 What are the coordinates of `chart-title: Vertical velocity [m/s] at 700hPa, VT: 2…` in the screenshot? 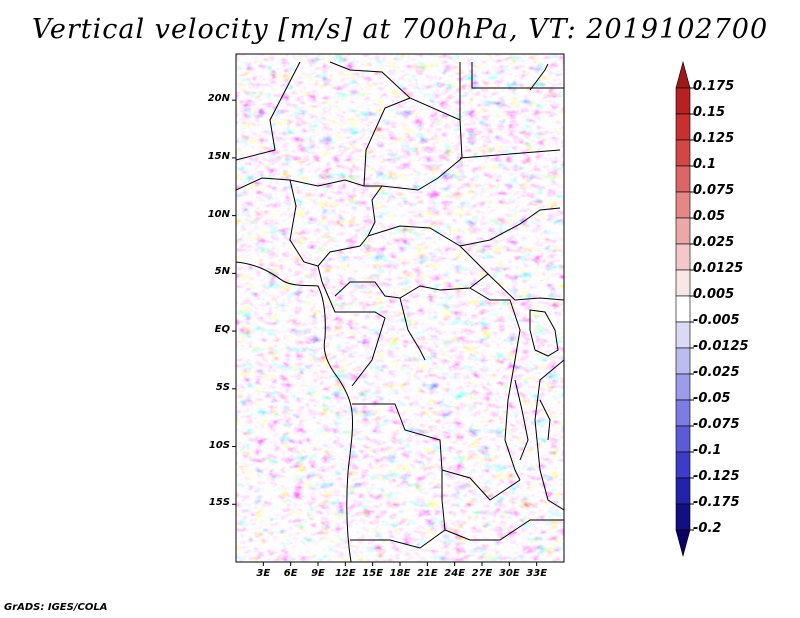 It's located at (400, 29).